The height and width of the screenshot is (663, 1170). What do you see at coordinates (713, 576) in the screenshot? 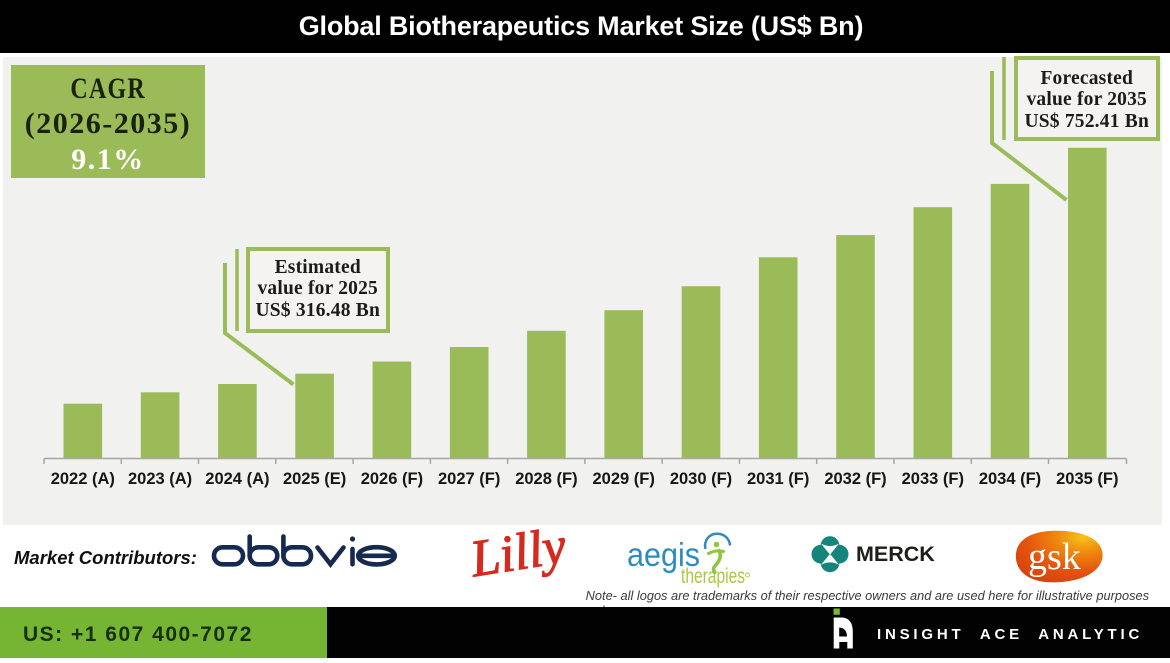
I see `svg-text: therapies` at bounding box center [713, 576].